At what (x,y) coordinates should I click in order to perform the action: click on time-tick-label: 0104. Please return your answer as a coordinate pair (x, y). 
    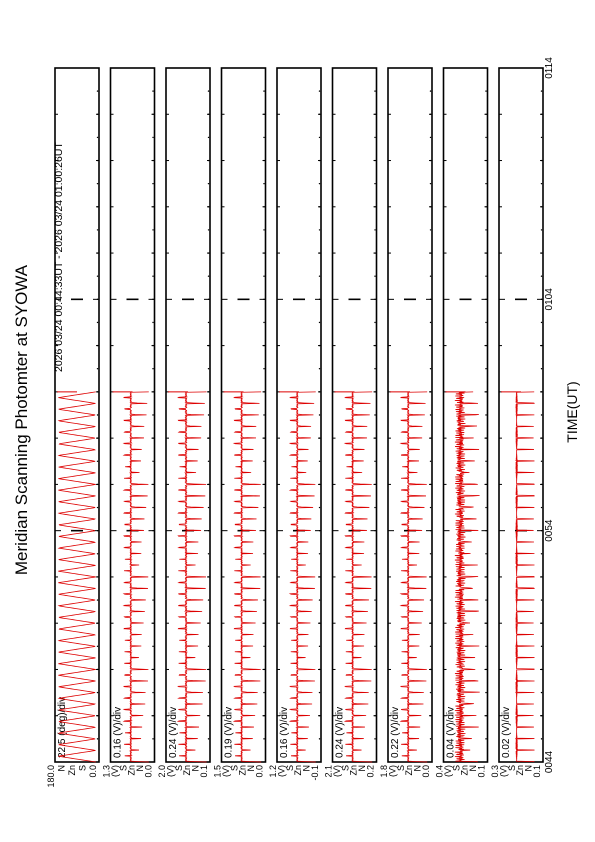
    Looking at the image, I should click on (549, 299).